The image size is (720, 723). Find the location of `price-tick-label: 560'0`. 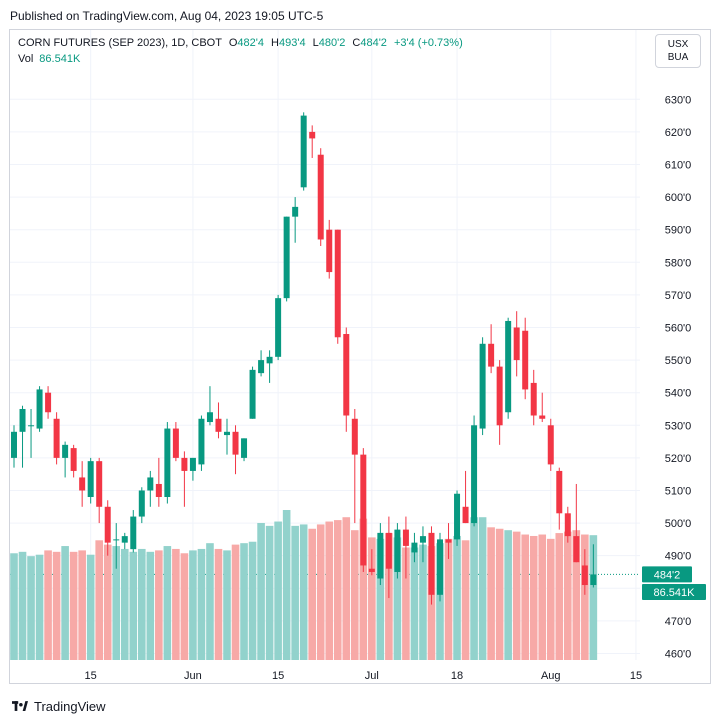

price-tick-label: 560'0 is located at coordinates (678, 328).